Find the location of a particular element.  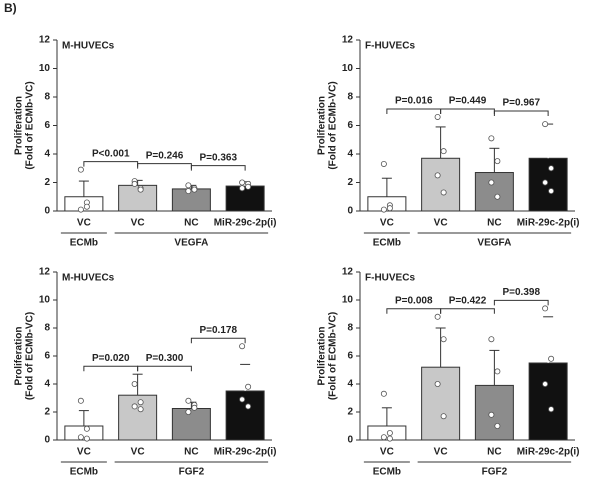

significance-label: P=0.363 is located at coordinates (218, 157).